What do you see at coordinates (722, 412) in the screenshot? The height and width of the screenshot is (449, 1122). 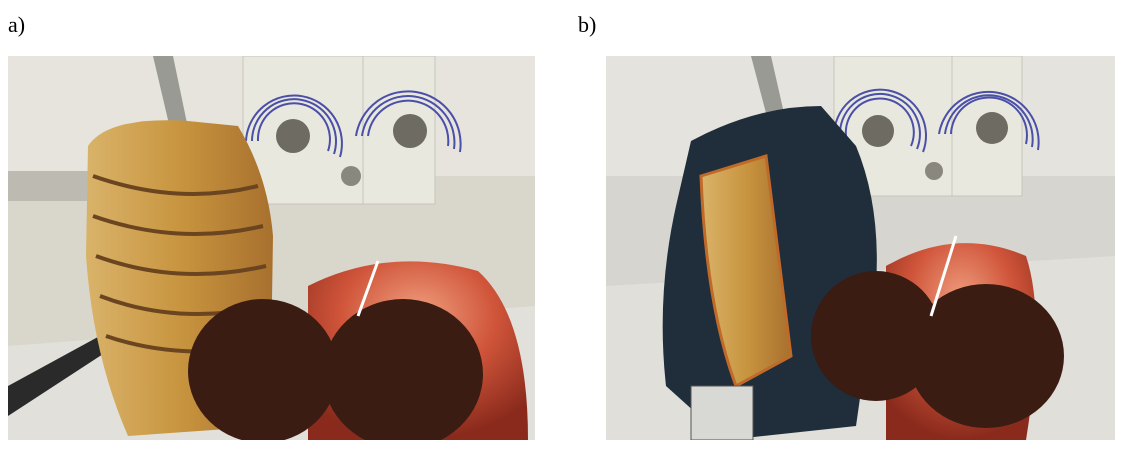 I see `dosimeter` at bounding box center [722, 412].